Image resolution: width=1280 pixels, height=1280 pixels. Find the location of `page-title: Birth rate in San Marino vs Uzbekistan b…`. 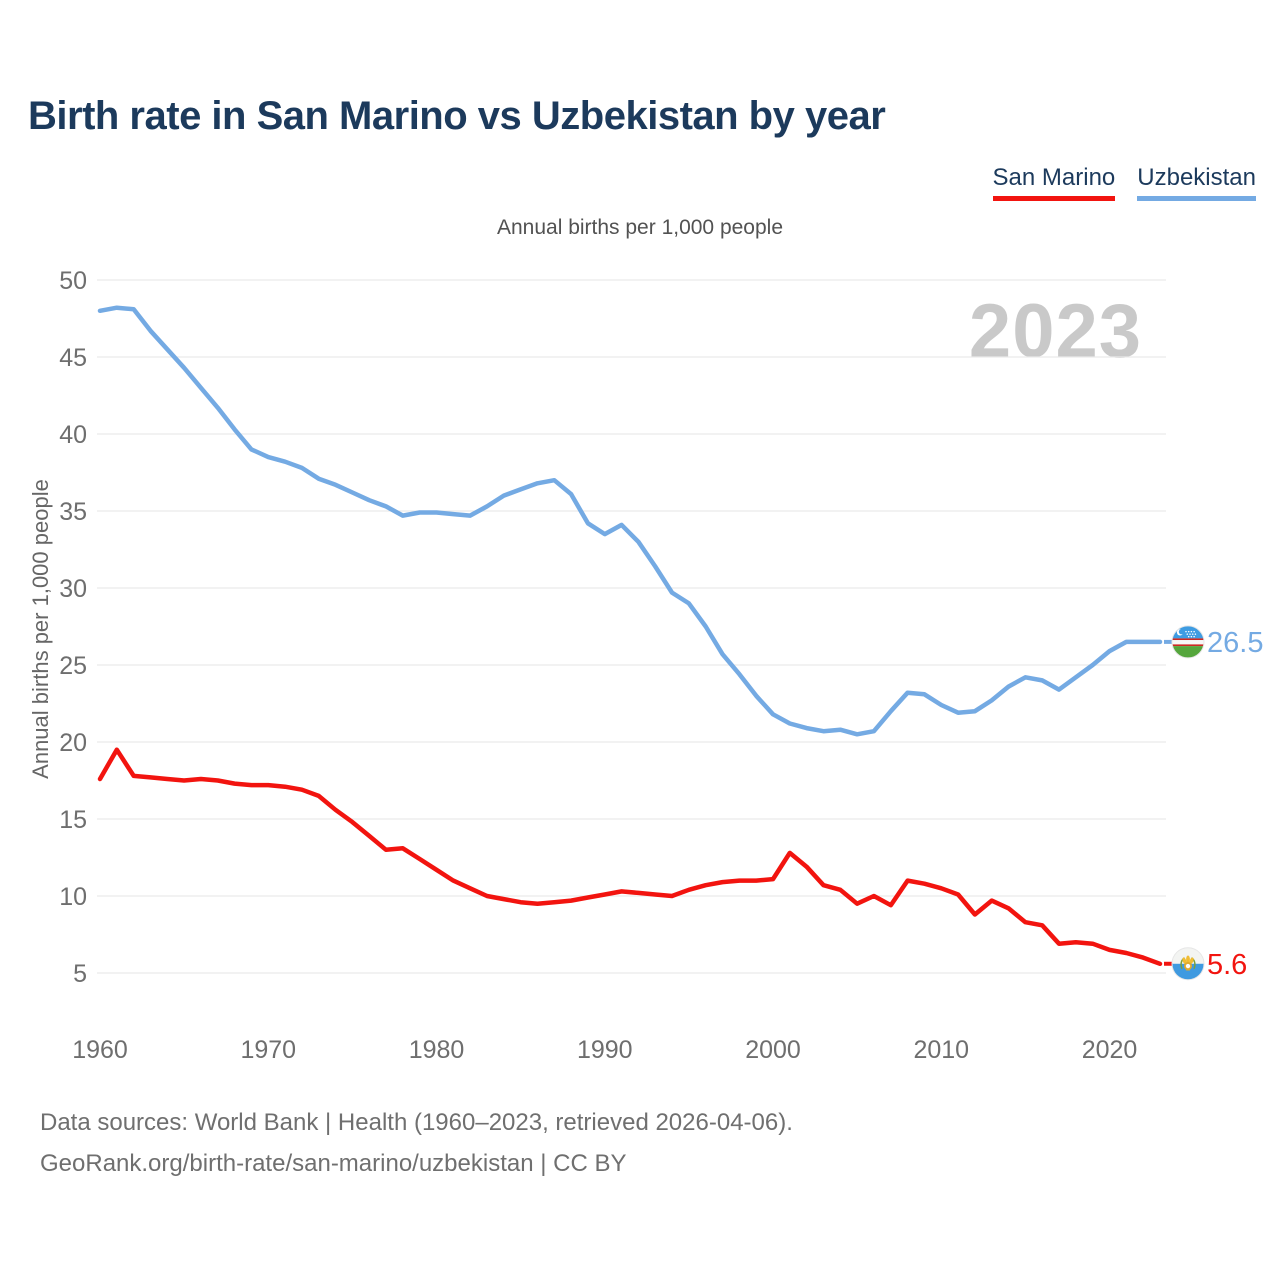

page-title: Birth rate in San Marino vs Uzbekistan b… is located at coordinates (457, 116).